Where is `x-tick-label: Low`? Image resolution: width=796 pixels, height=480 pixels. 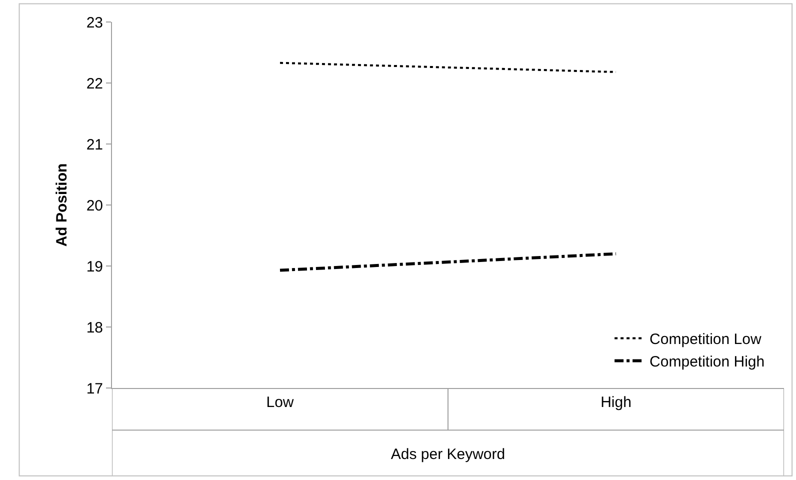 x-tick-label: Low is located at coordinates (280, 402).